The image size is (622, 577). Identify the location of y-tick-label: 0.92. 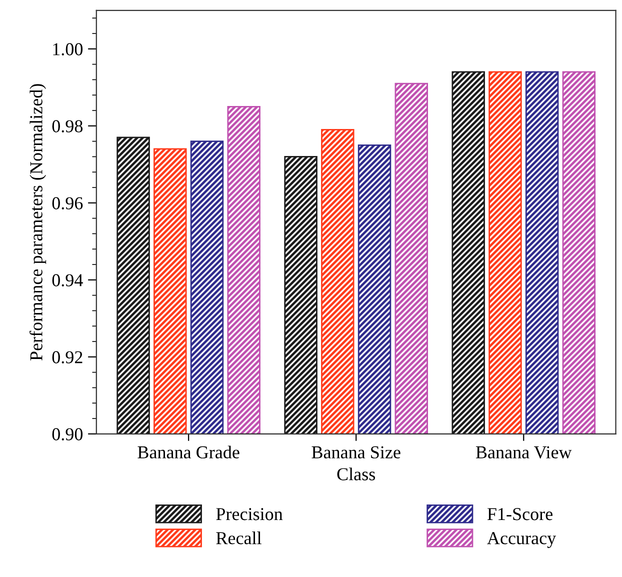
(67, 357).